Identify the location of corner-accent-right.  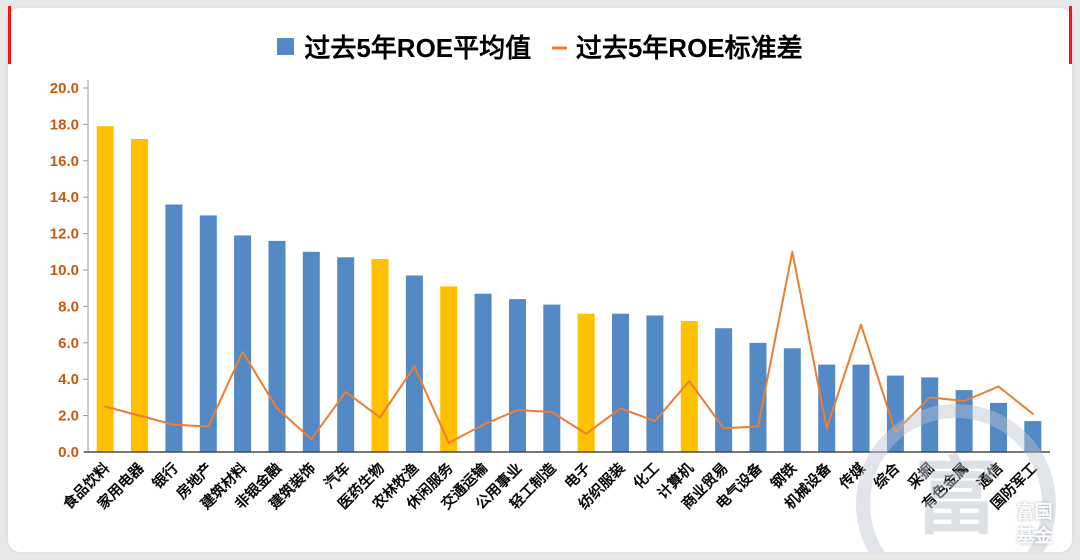
(1070, 35).